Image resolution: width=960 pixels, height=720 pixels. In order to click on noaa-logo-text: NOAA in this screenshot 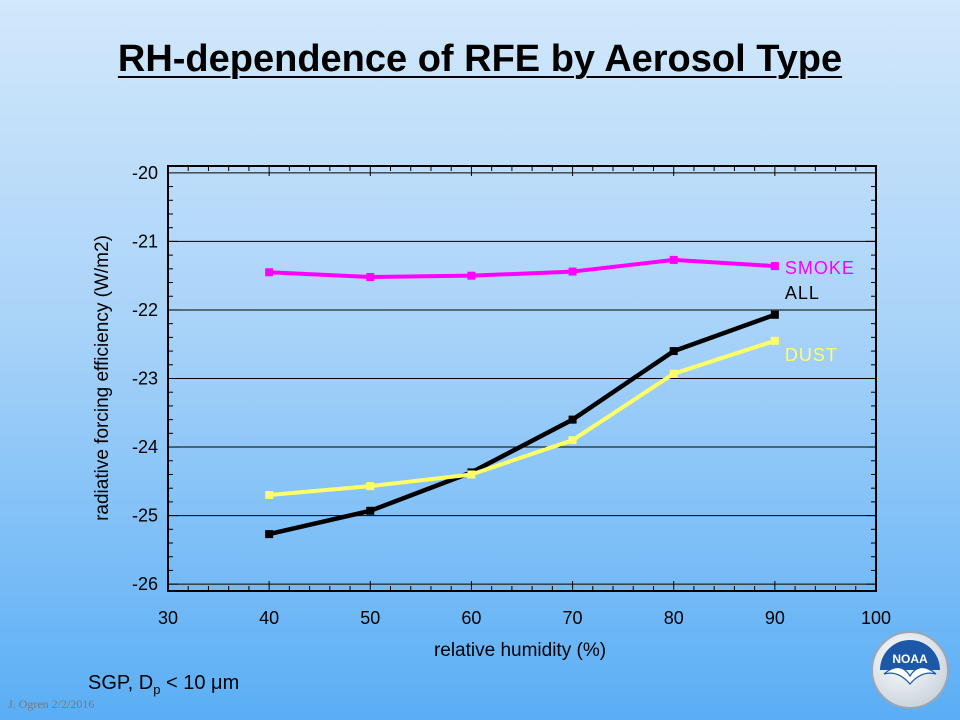, I will do `click(910, 659)`.